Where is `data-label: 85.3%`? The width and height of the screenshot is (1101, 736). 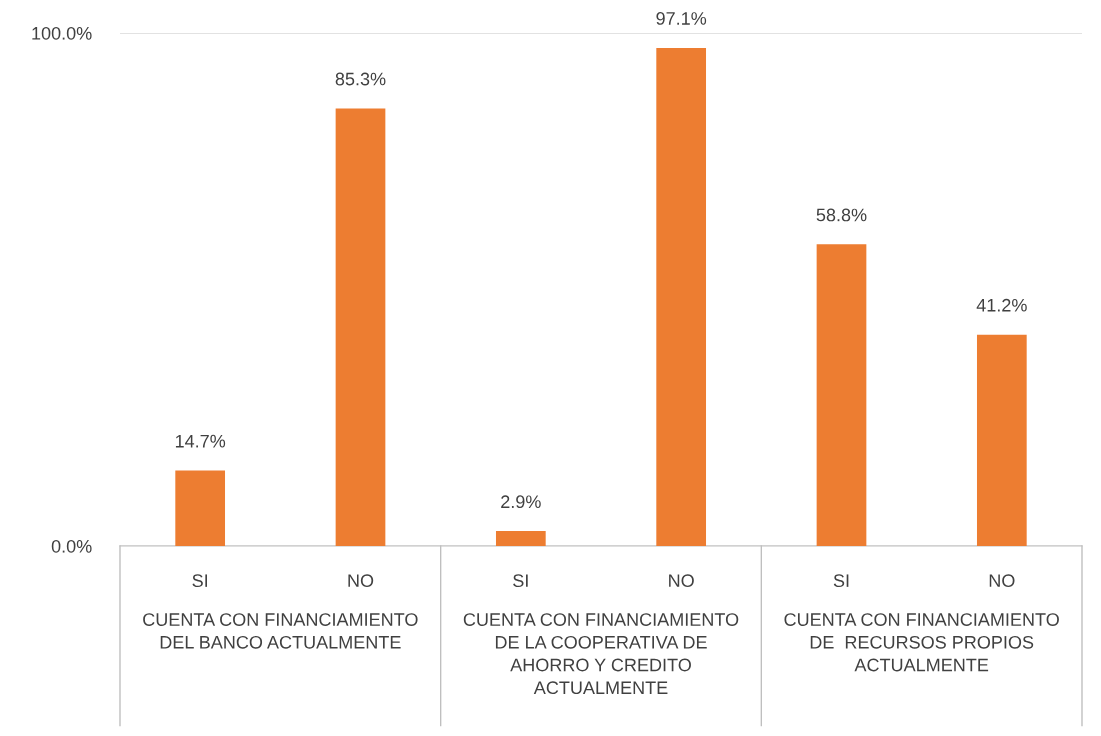
data-label: 85.3% is located at coordinates (360, 79).